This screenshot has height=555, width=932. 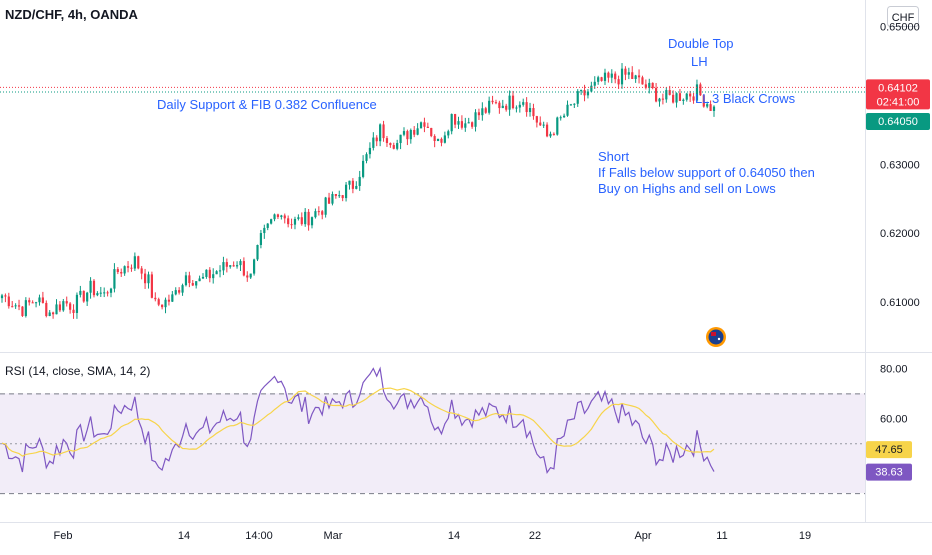 What do you see at coordinates (535, 536) in the screenshot?
I see `time-tick-label: 22` at bounding box center [535, 536].